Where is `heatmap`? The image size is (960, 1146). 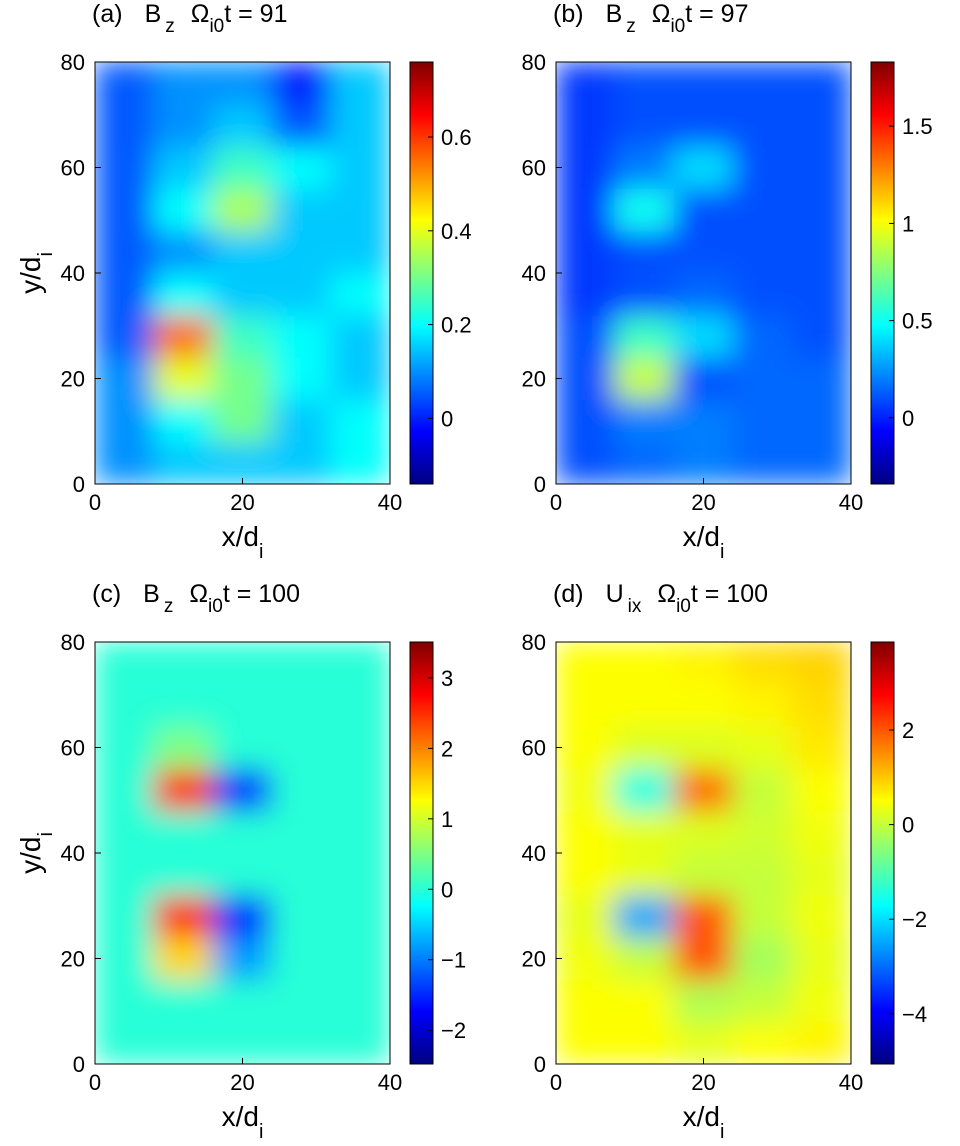
heatmap is located at coordinates (703, 853).